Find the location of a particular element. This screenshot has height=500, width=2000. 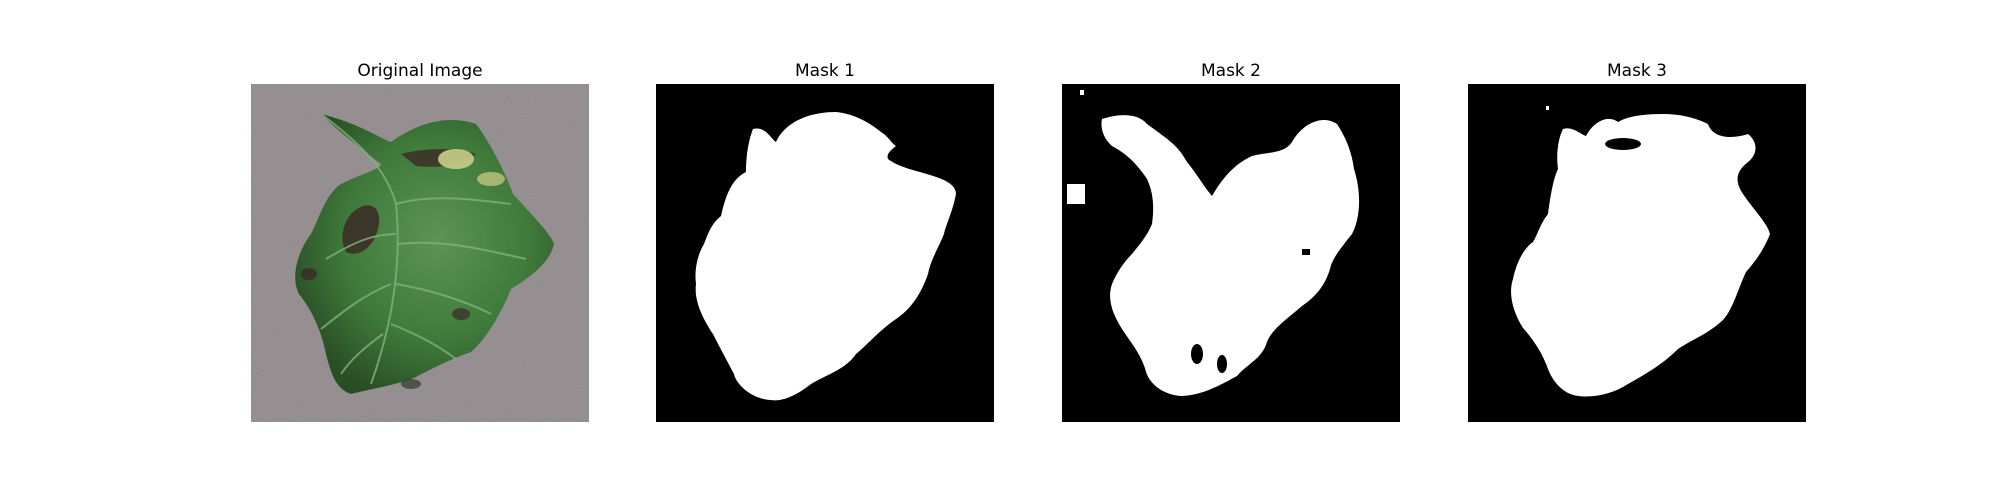

panel-mask-2: Mask 2 is located at coordinates (1231, 240).